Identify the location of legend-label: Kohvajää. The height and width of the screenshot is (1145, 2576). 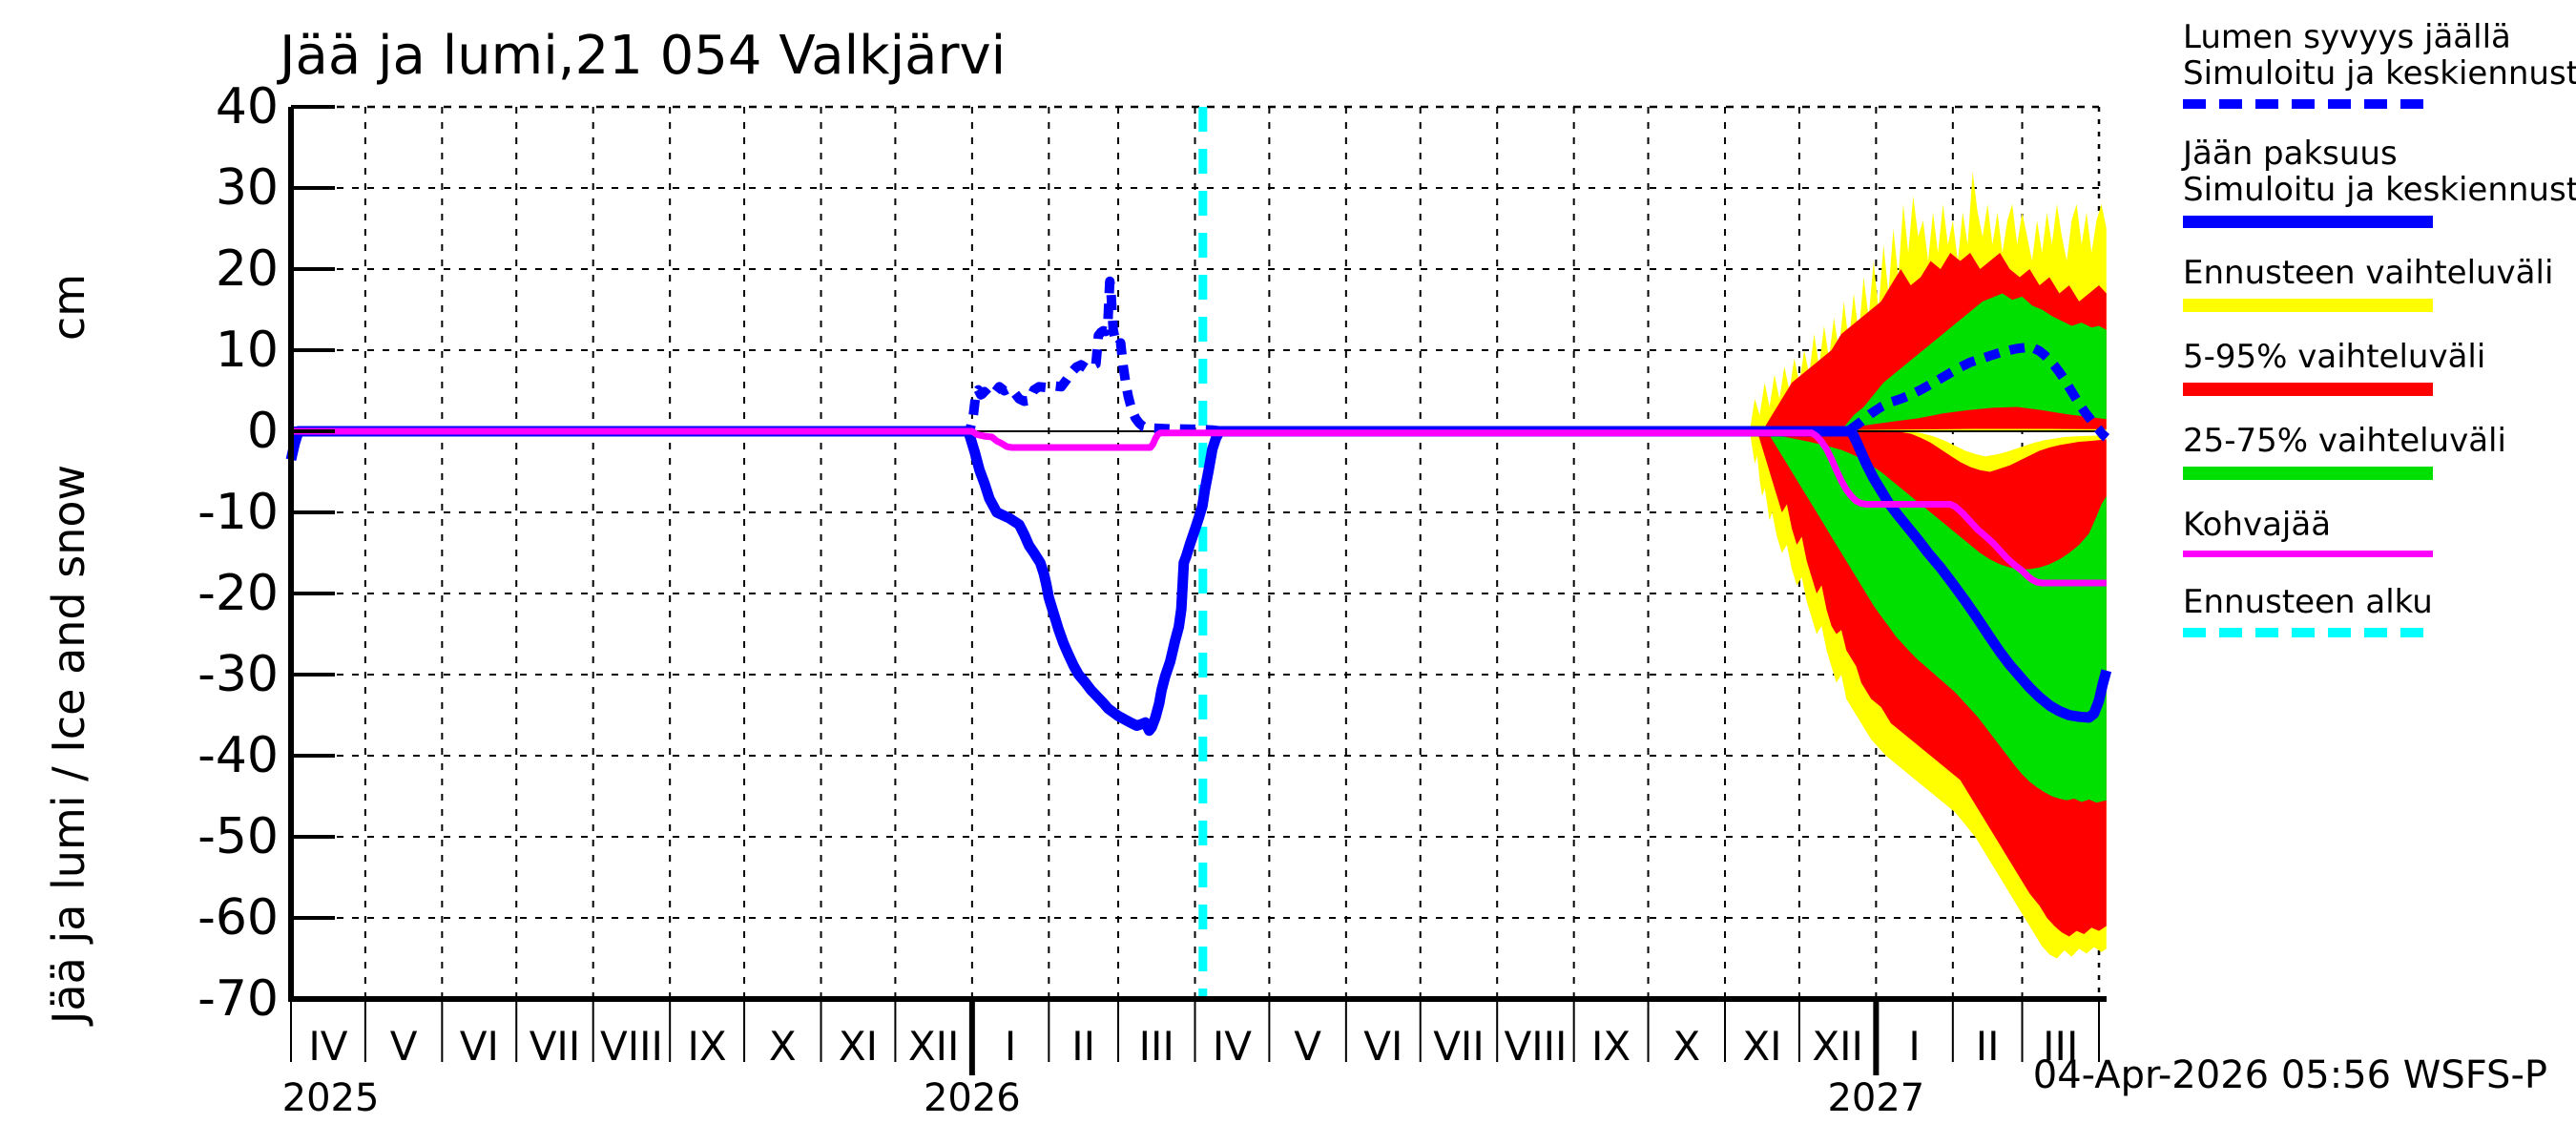
(2257, 525).